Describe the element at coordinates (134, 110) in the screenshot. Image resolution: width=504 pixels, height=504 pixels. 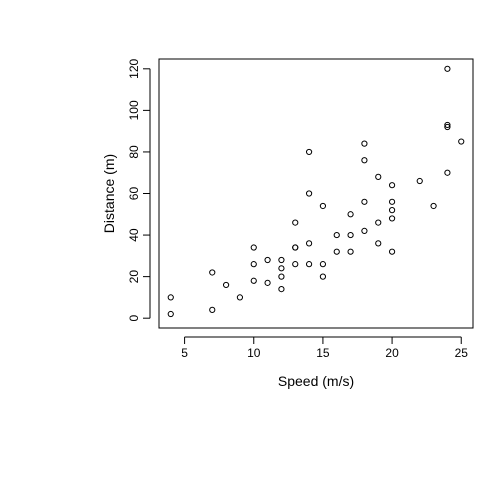
I see `y-tick-label: 100` at that location.